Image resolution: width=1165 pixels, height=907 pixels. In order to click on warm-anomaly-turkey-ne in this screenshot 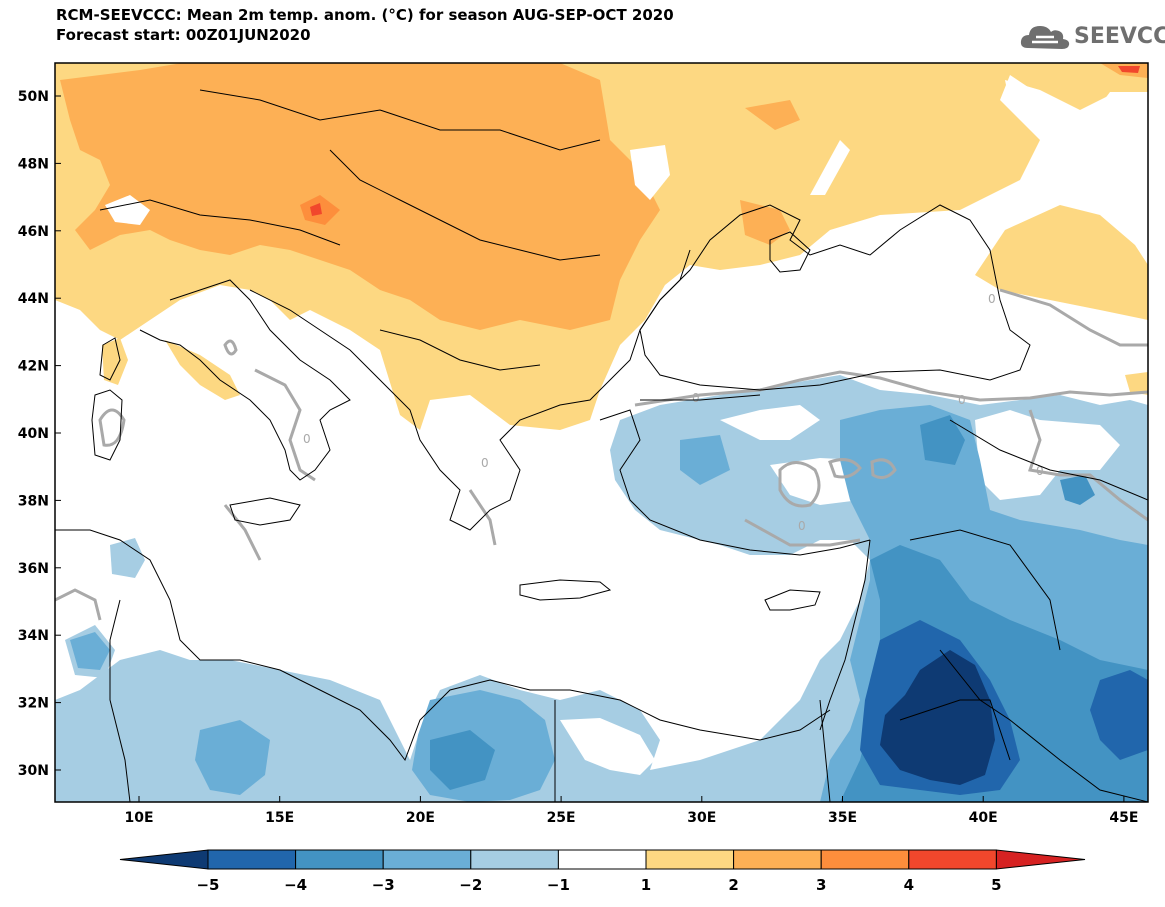, I will do `click(1136, 383)`.